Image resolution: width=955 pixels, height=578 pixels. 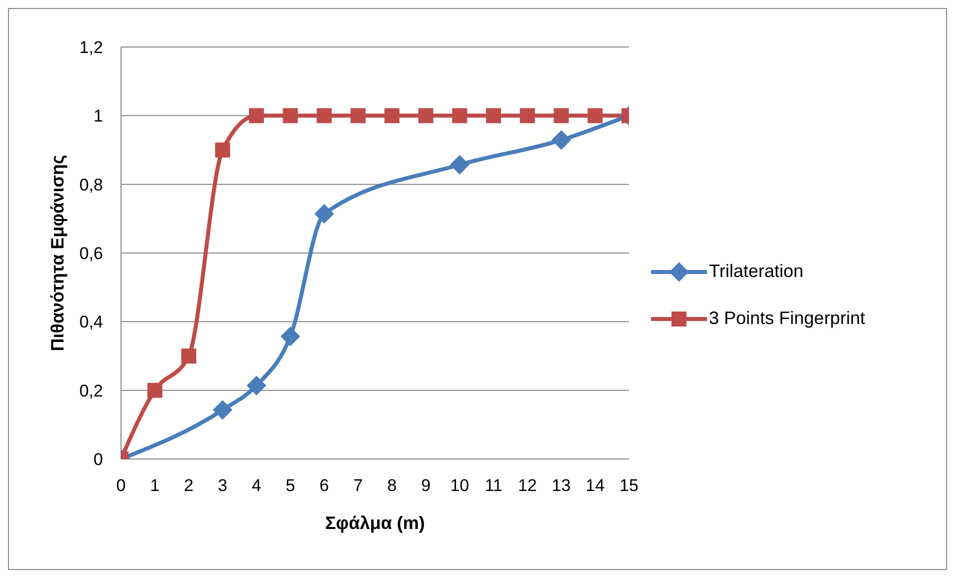 What do you see at coordinates (493, 486) in the screenshot?
I see `x-tick-label: 11` at bounding box center [493, 486].